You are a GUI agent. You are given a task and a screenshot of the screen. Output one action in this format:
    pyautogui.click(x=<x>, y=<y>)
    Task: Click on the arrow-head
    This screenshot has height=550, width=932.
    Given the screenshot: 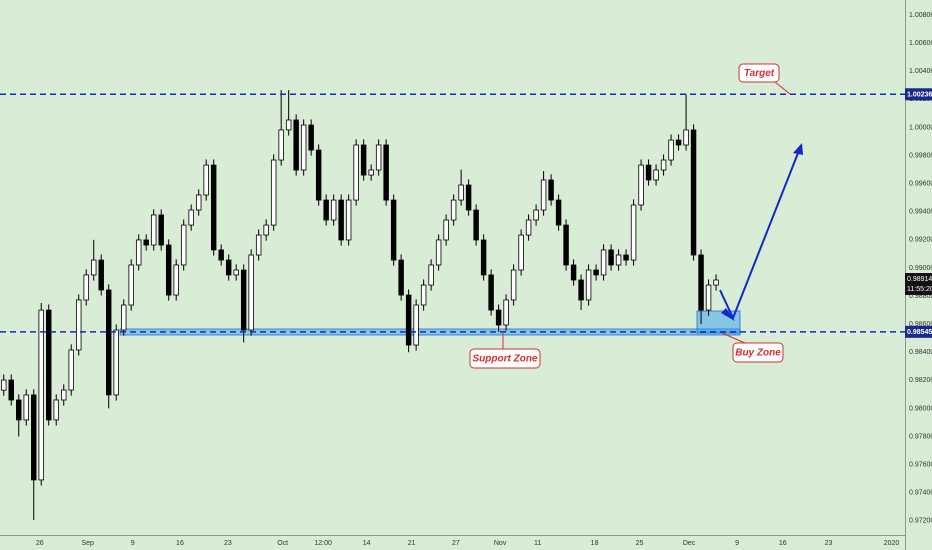 What is the action you would take?
    pyautogui.click(x=728, y=314)
    